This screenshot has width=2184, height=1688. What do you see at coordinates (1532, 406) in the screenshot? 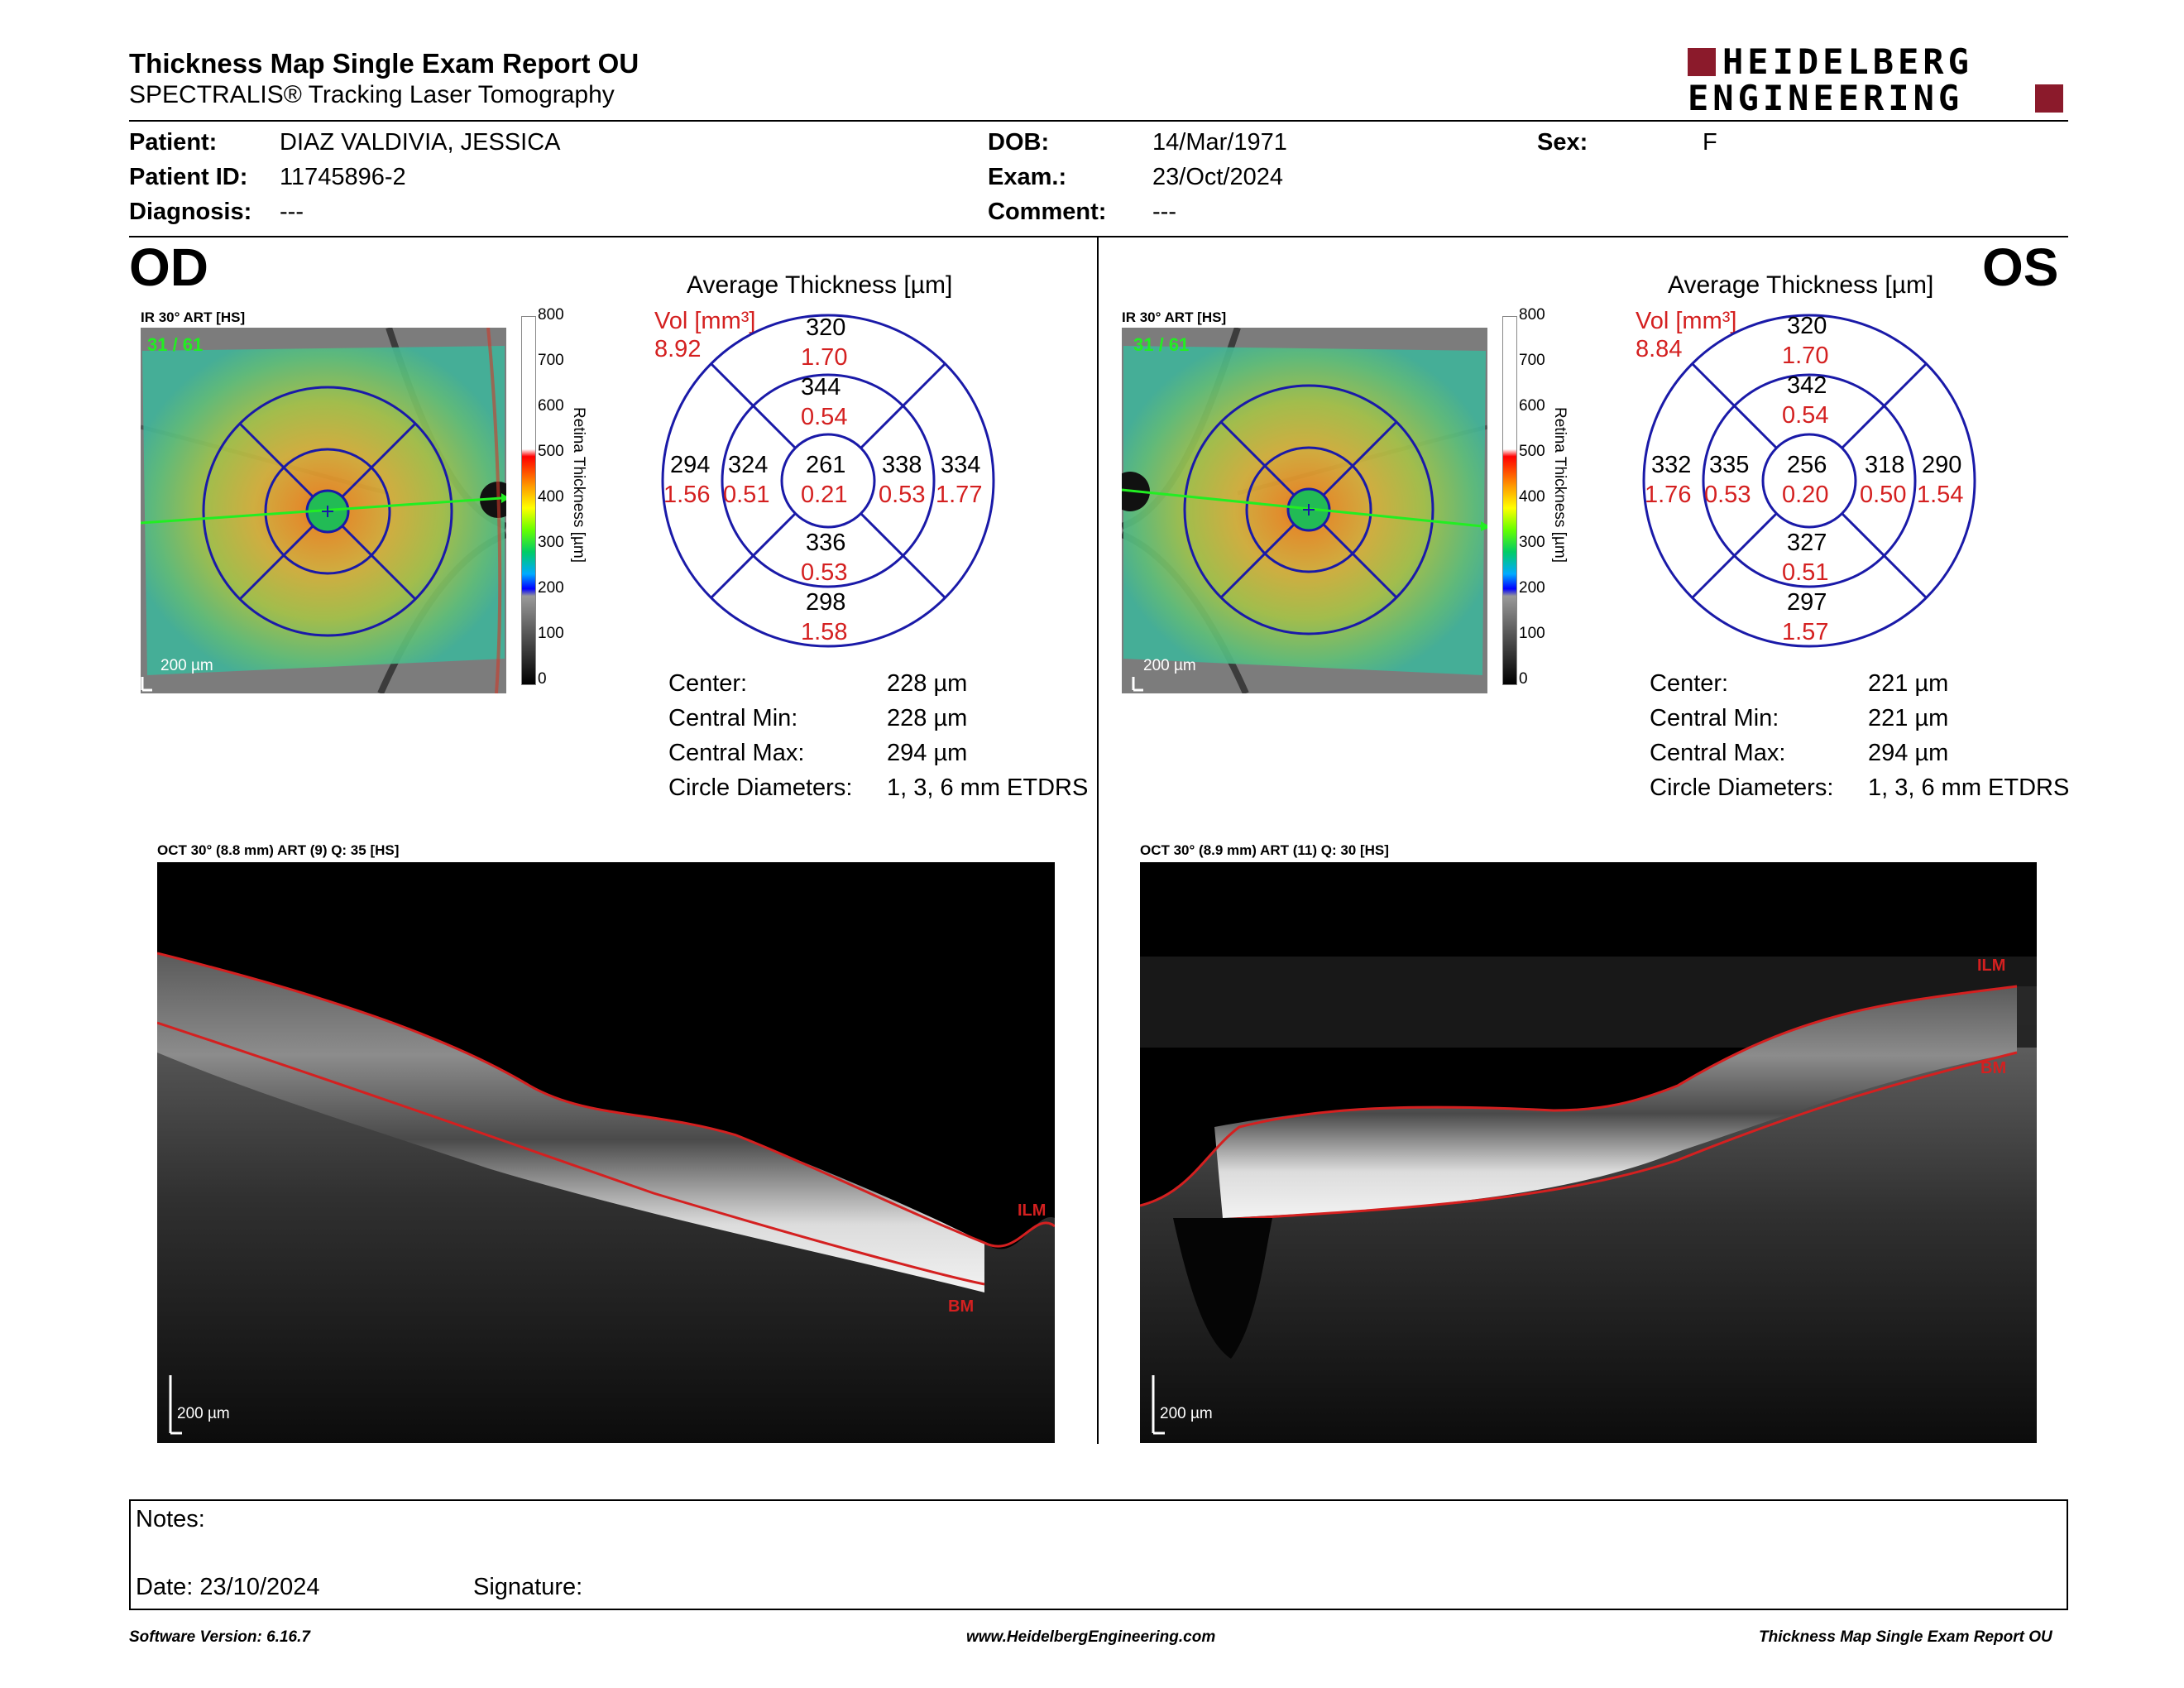
I see `os-scale-tick-600: 600` at bounding box center [1532, 406].